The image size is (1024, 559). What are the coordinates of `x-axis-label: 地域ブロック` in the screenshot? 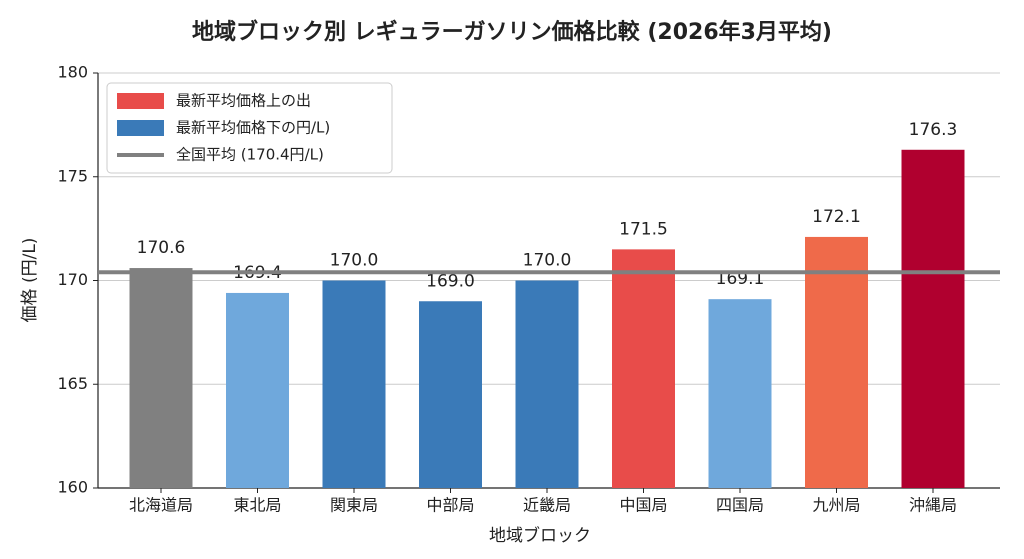 It's located at (540, 535).